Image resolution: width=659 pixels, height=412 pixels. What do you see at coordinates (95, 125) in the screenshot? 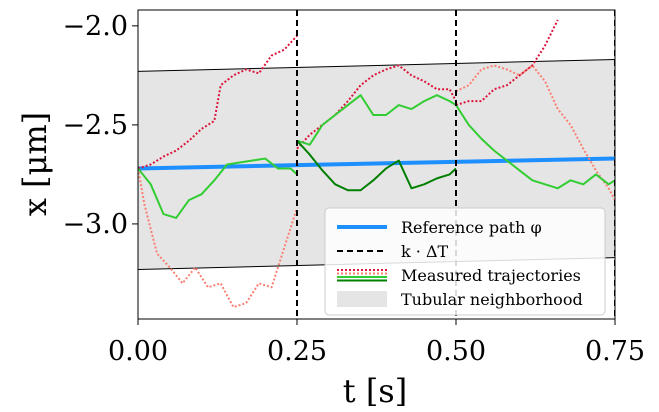
I see `y-tick-label: −2.5` at bounding box center [95, 125].